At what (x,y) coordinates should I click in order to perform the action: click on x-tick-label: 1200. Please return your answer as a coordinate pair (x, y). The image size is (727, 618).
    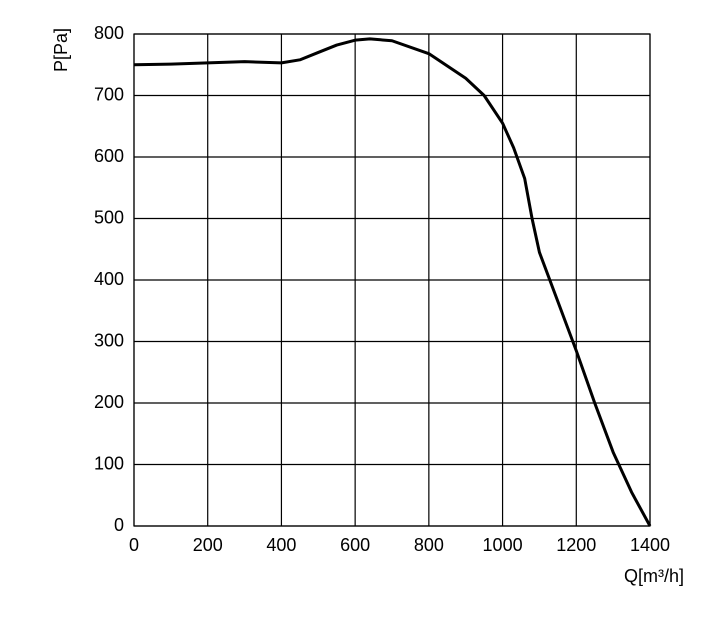
    Looking at the image, I should click on (576, 545).